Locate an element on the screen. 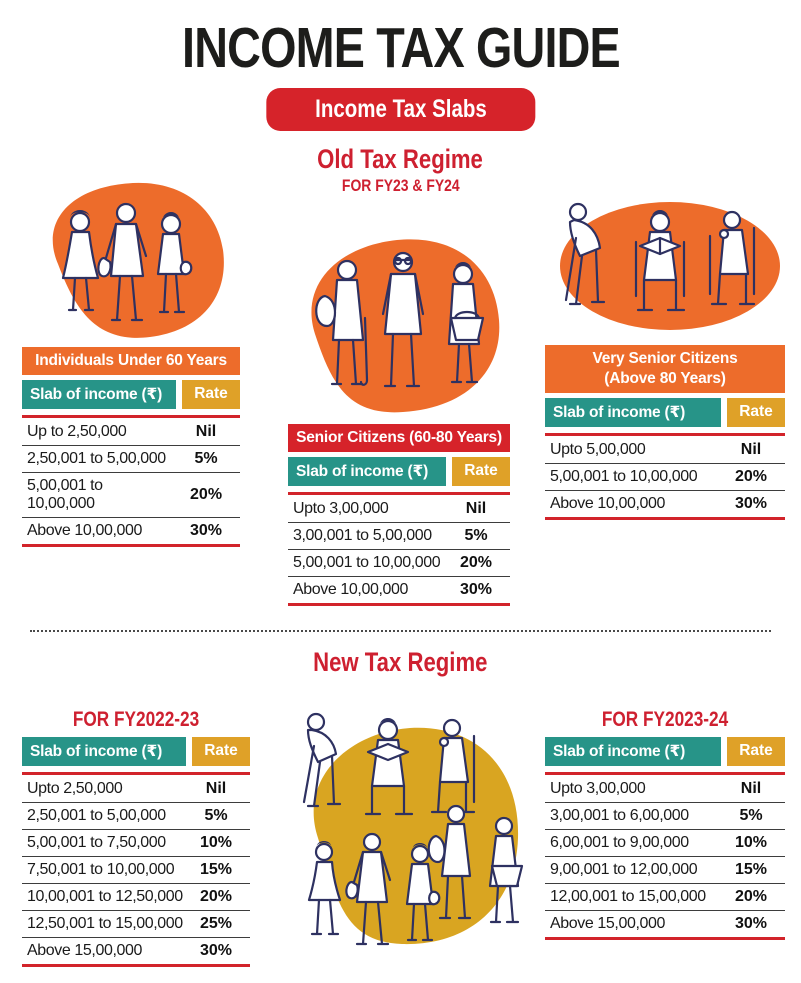  table-row: 9,00,001 to 12,00,000 15% is located at coordinates (665, 870).